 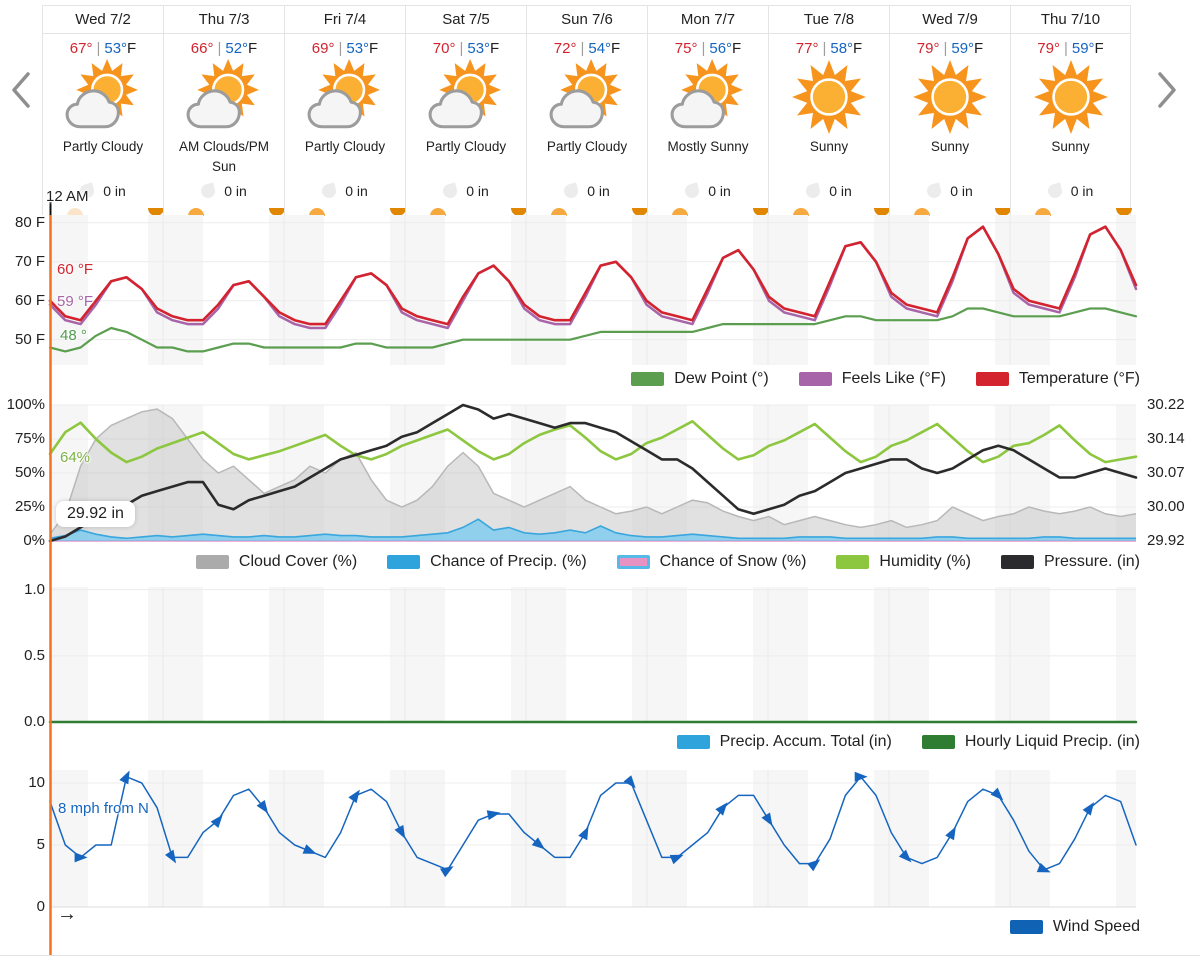 I want to click on legend-label: Hourly Liquid Precip. (in), so click(x=1052, y=741).